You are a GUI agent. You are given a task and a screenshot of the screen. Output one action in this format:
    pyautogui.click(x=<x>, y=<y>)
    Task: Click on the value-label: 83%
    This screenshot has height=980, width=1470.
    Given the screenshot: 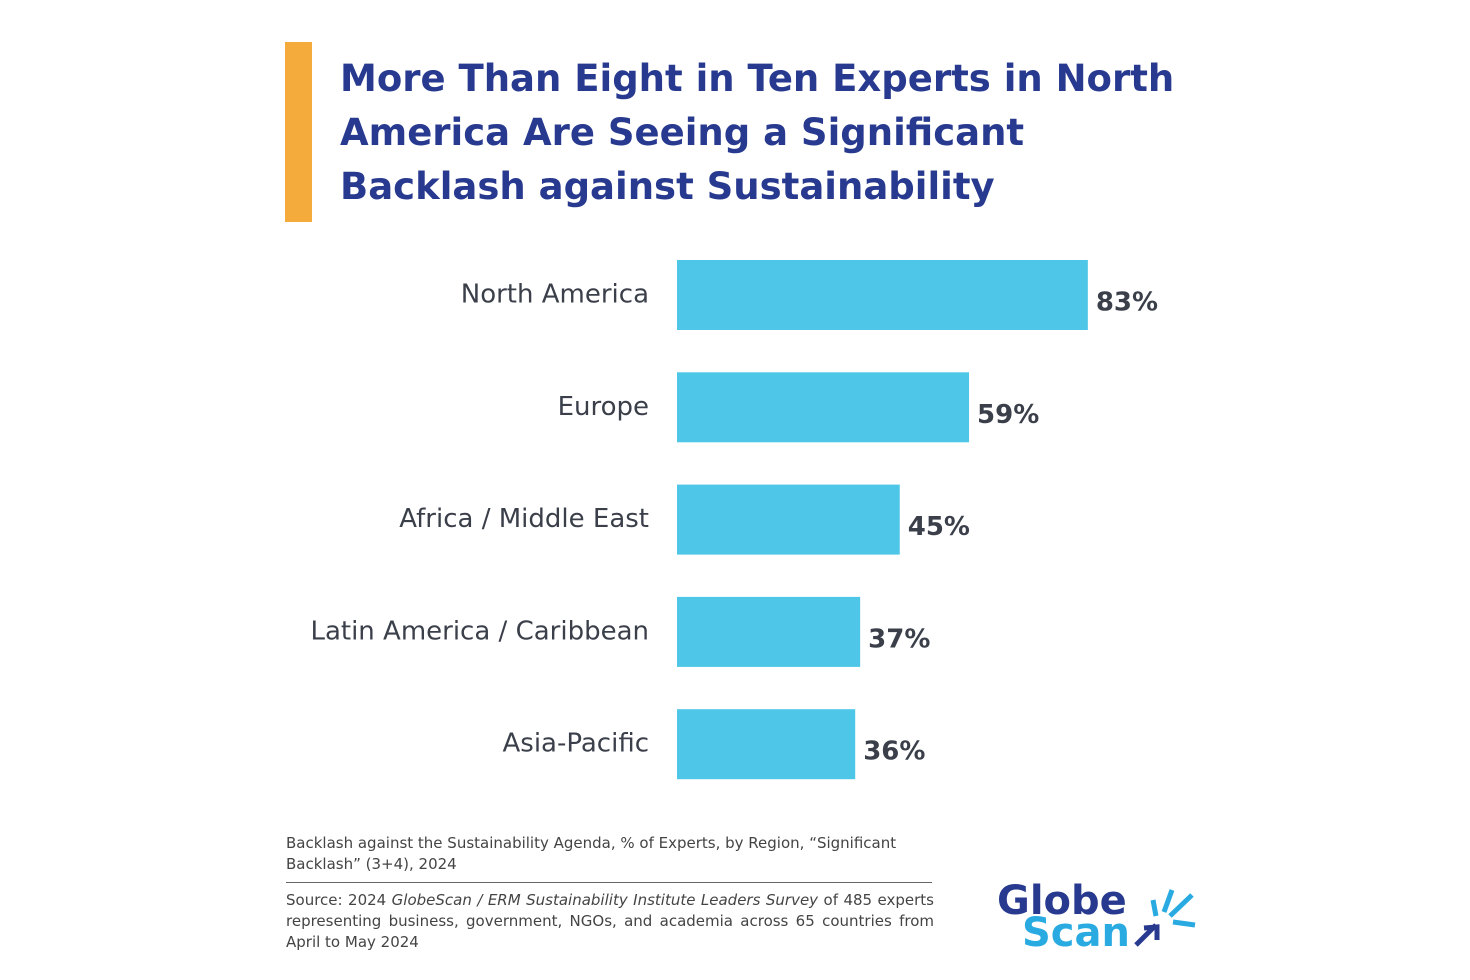 What is the action you would take?
    pyautogui.click(x=1127, y=303)
    